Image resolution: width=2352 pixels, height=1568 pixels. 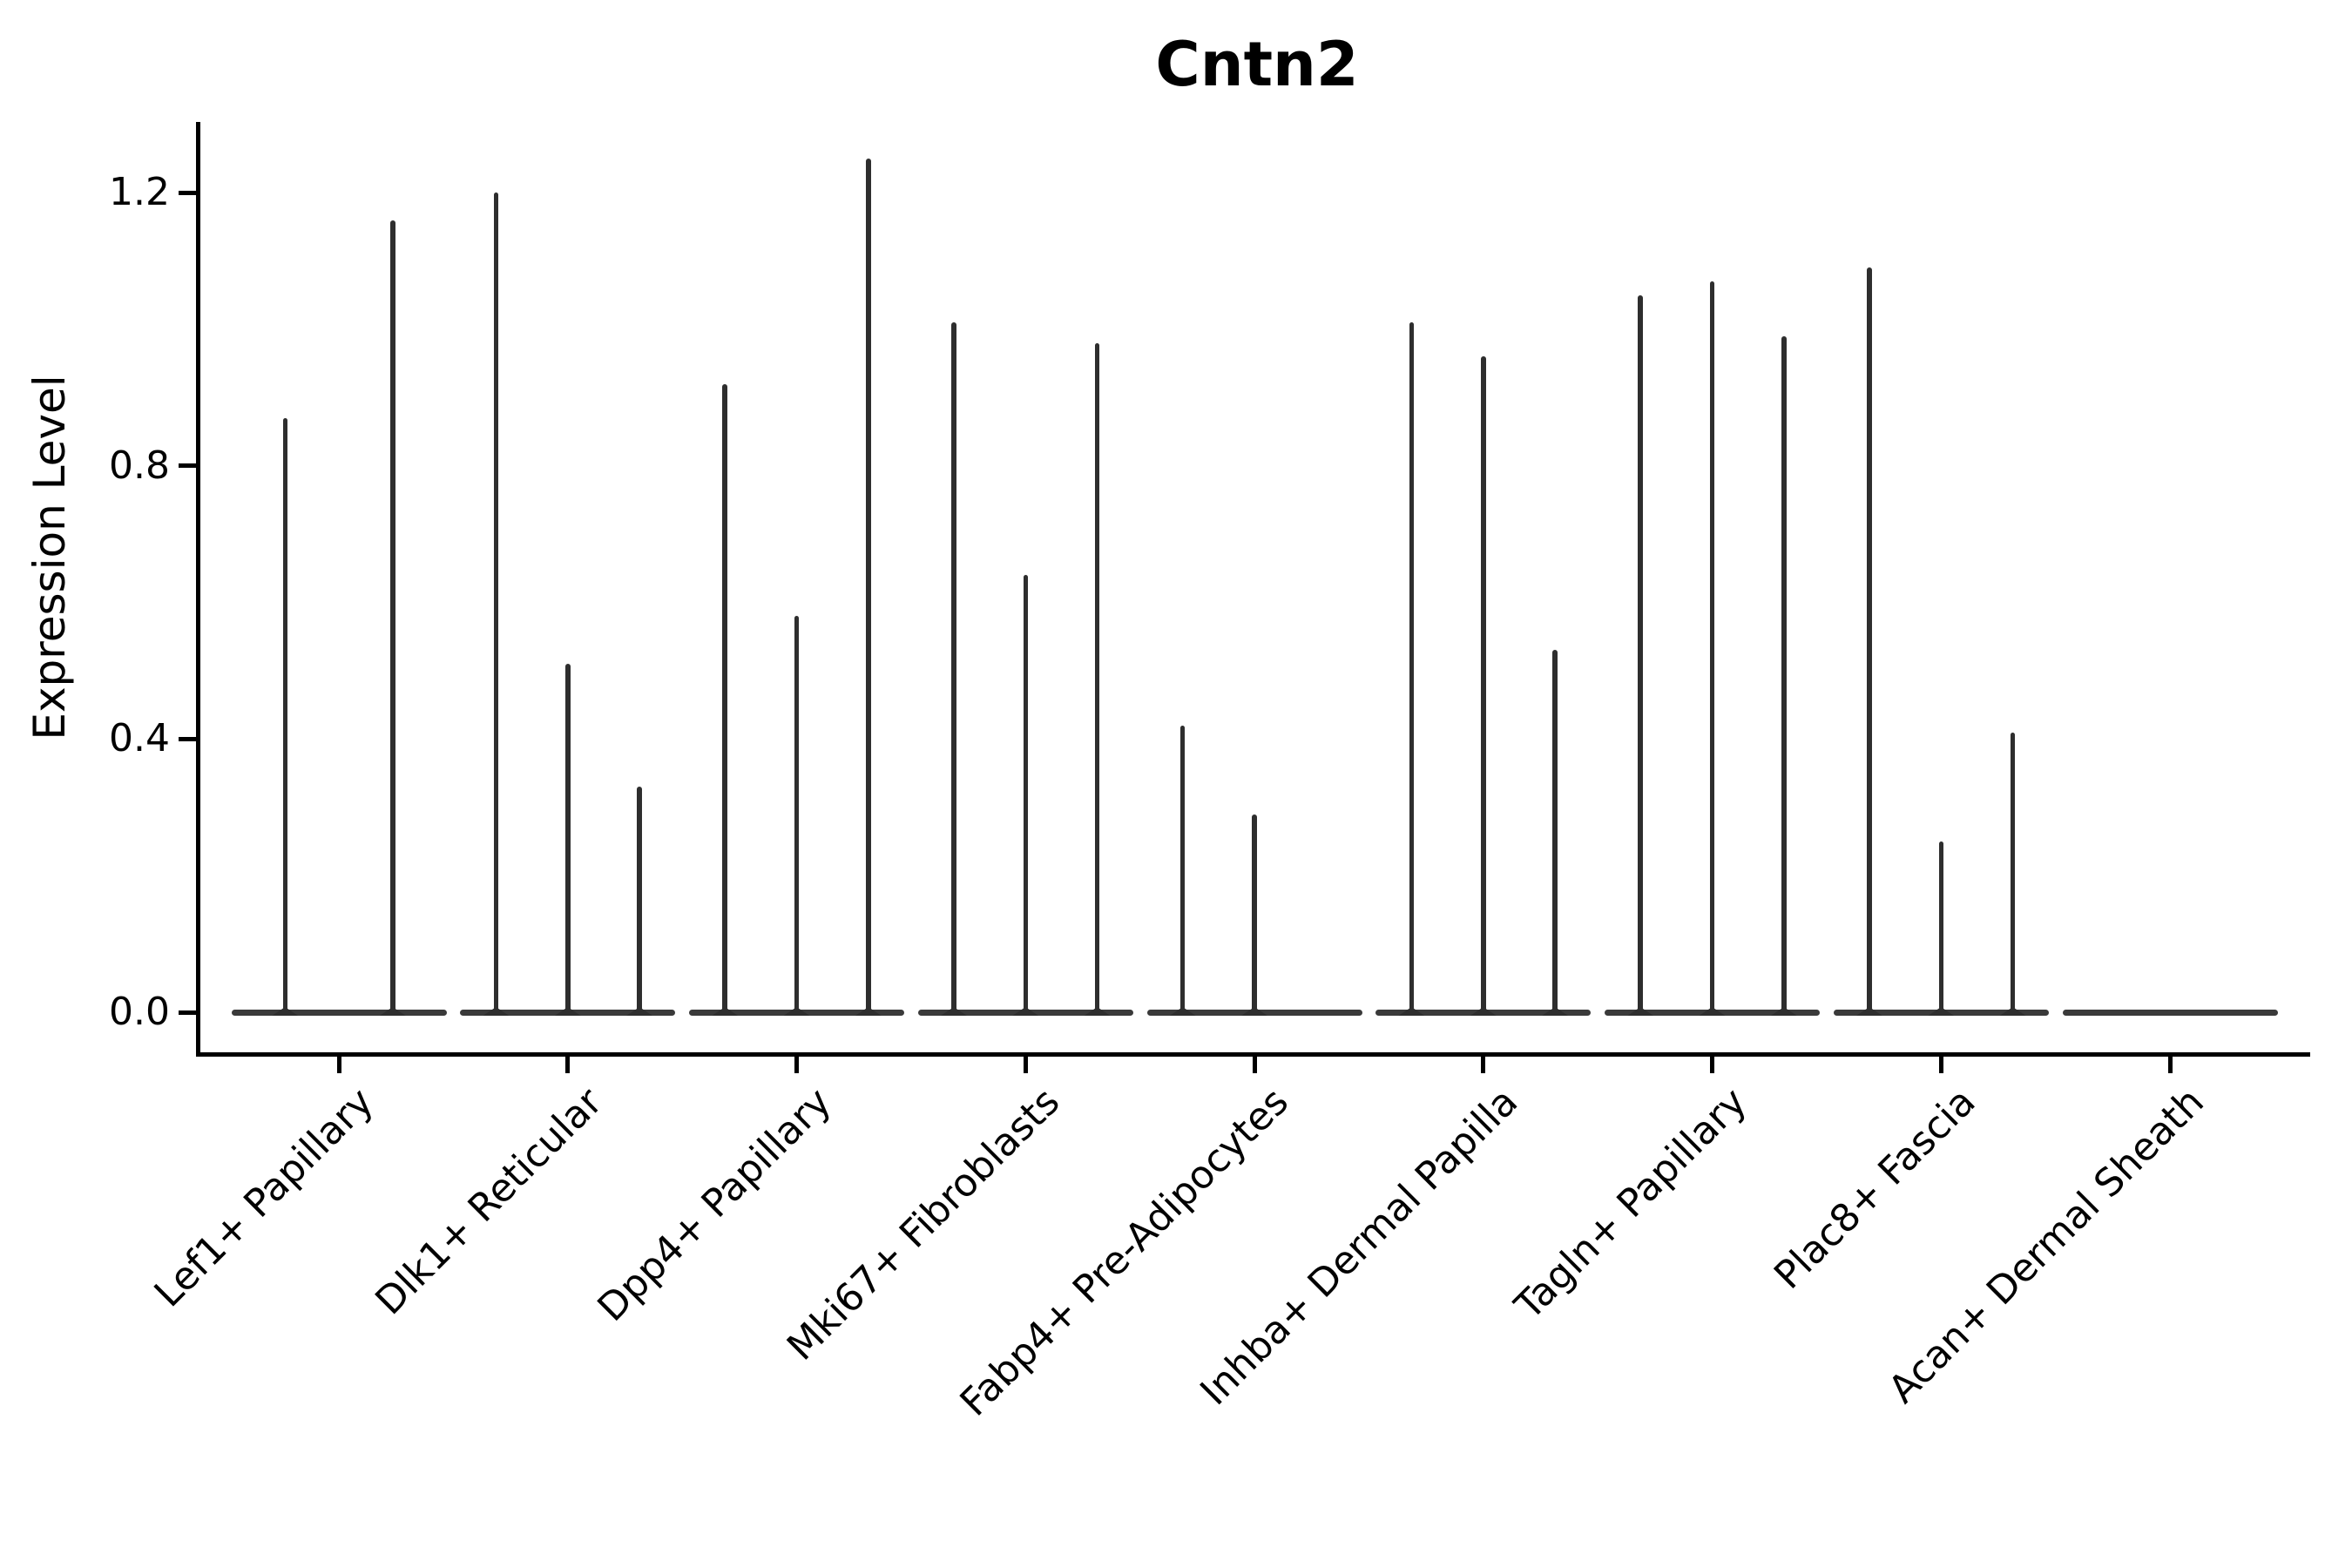 What do you see at coordinates (139, 1012) in the screenshot?
I see `y-tick-label: 0.0` at bounding box center [139, 1012].